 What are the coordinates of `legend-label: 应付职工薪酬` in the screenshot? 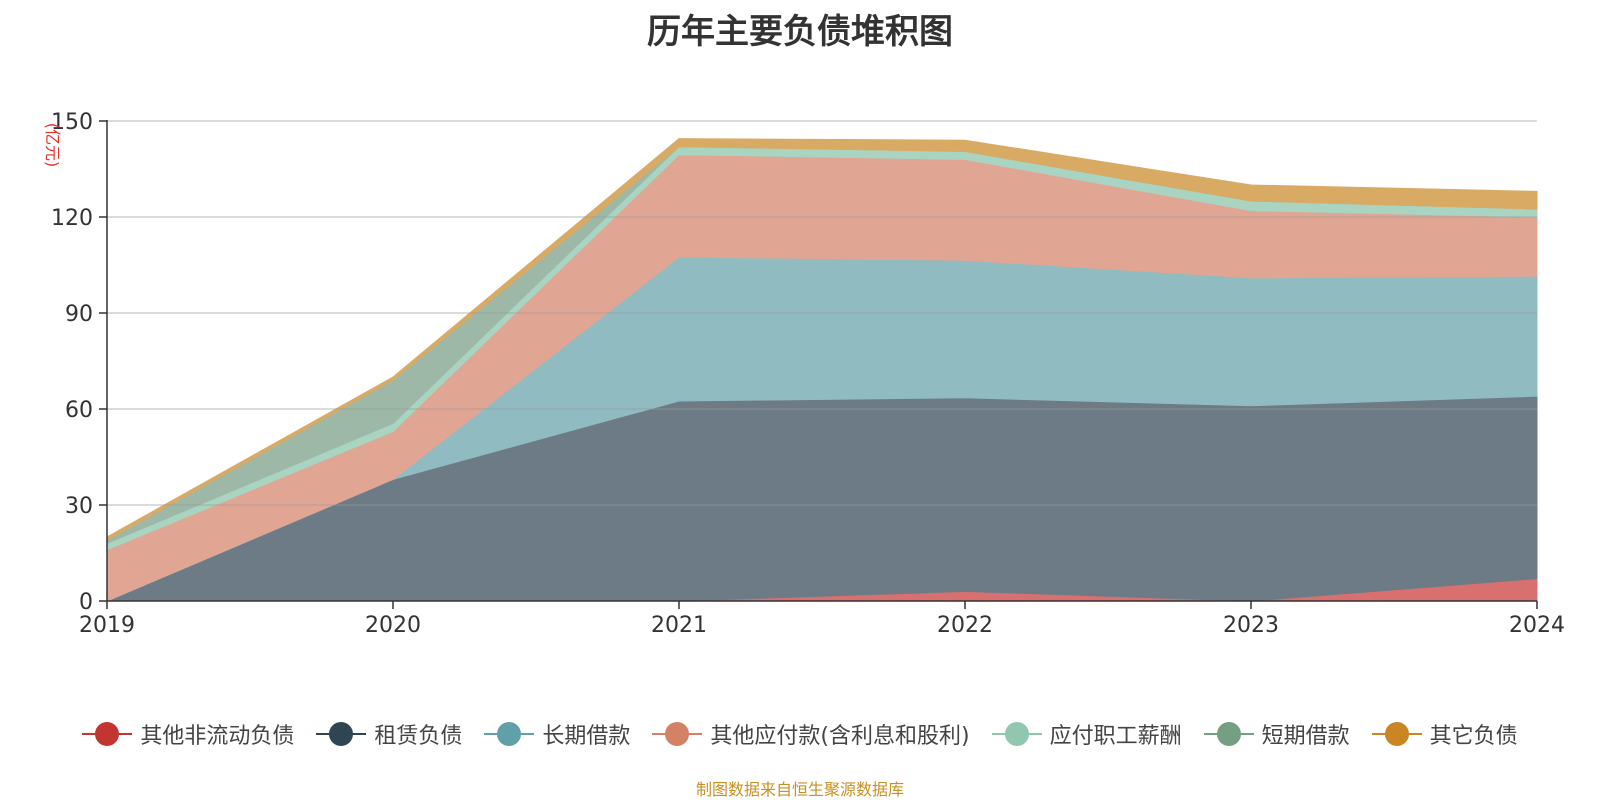 It's located at (1115, 736).